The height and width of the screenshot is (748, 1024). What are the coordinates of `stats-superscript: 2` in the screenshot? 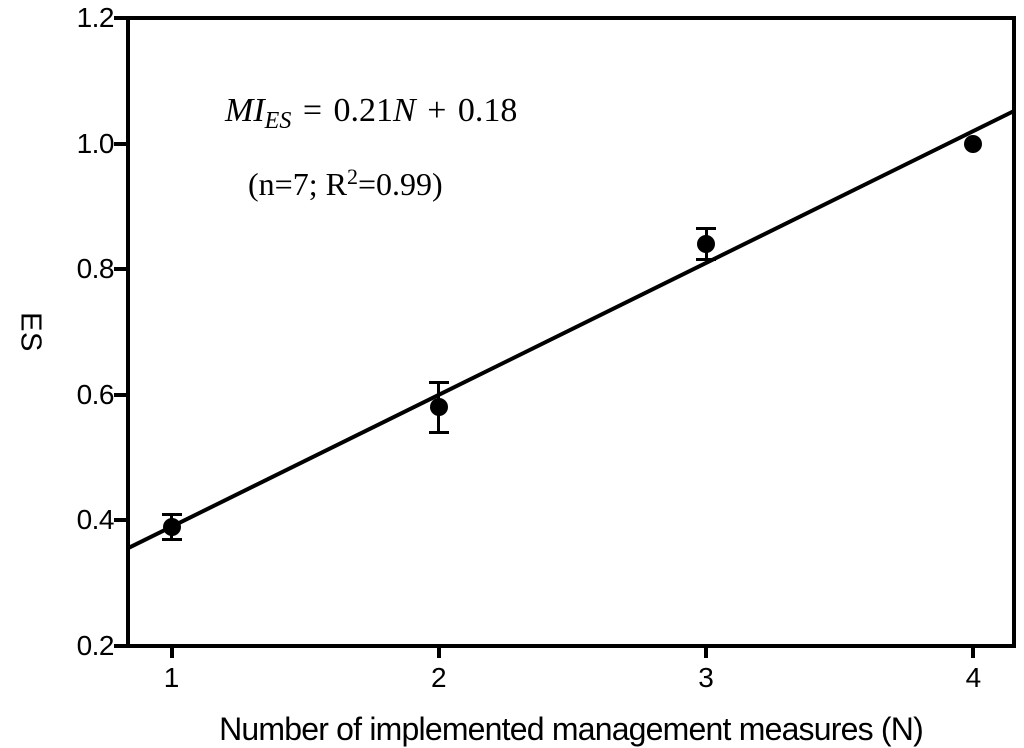 It's located at (352, 176).